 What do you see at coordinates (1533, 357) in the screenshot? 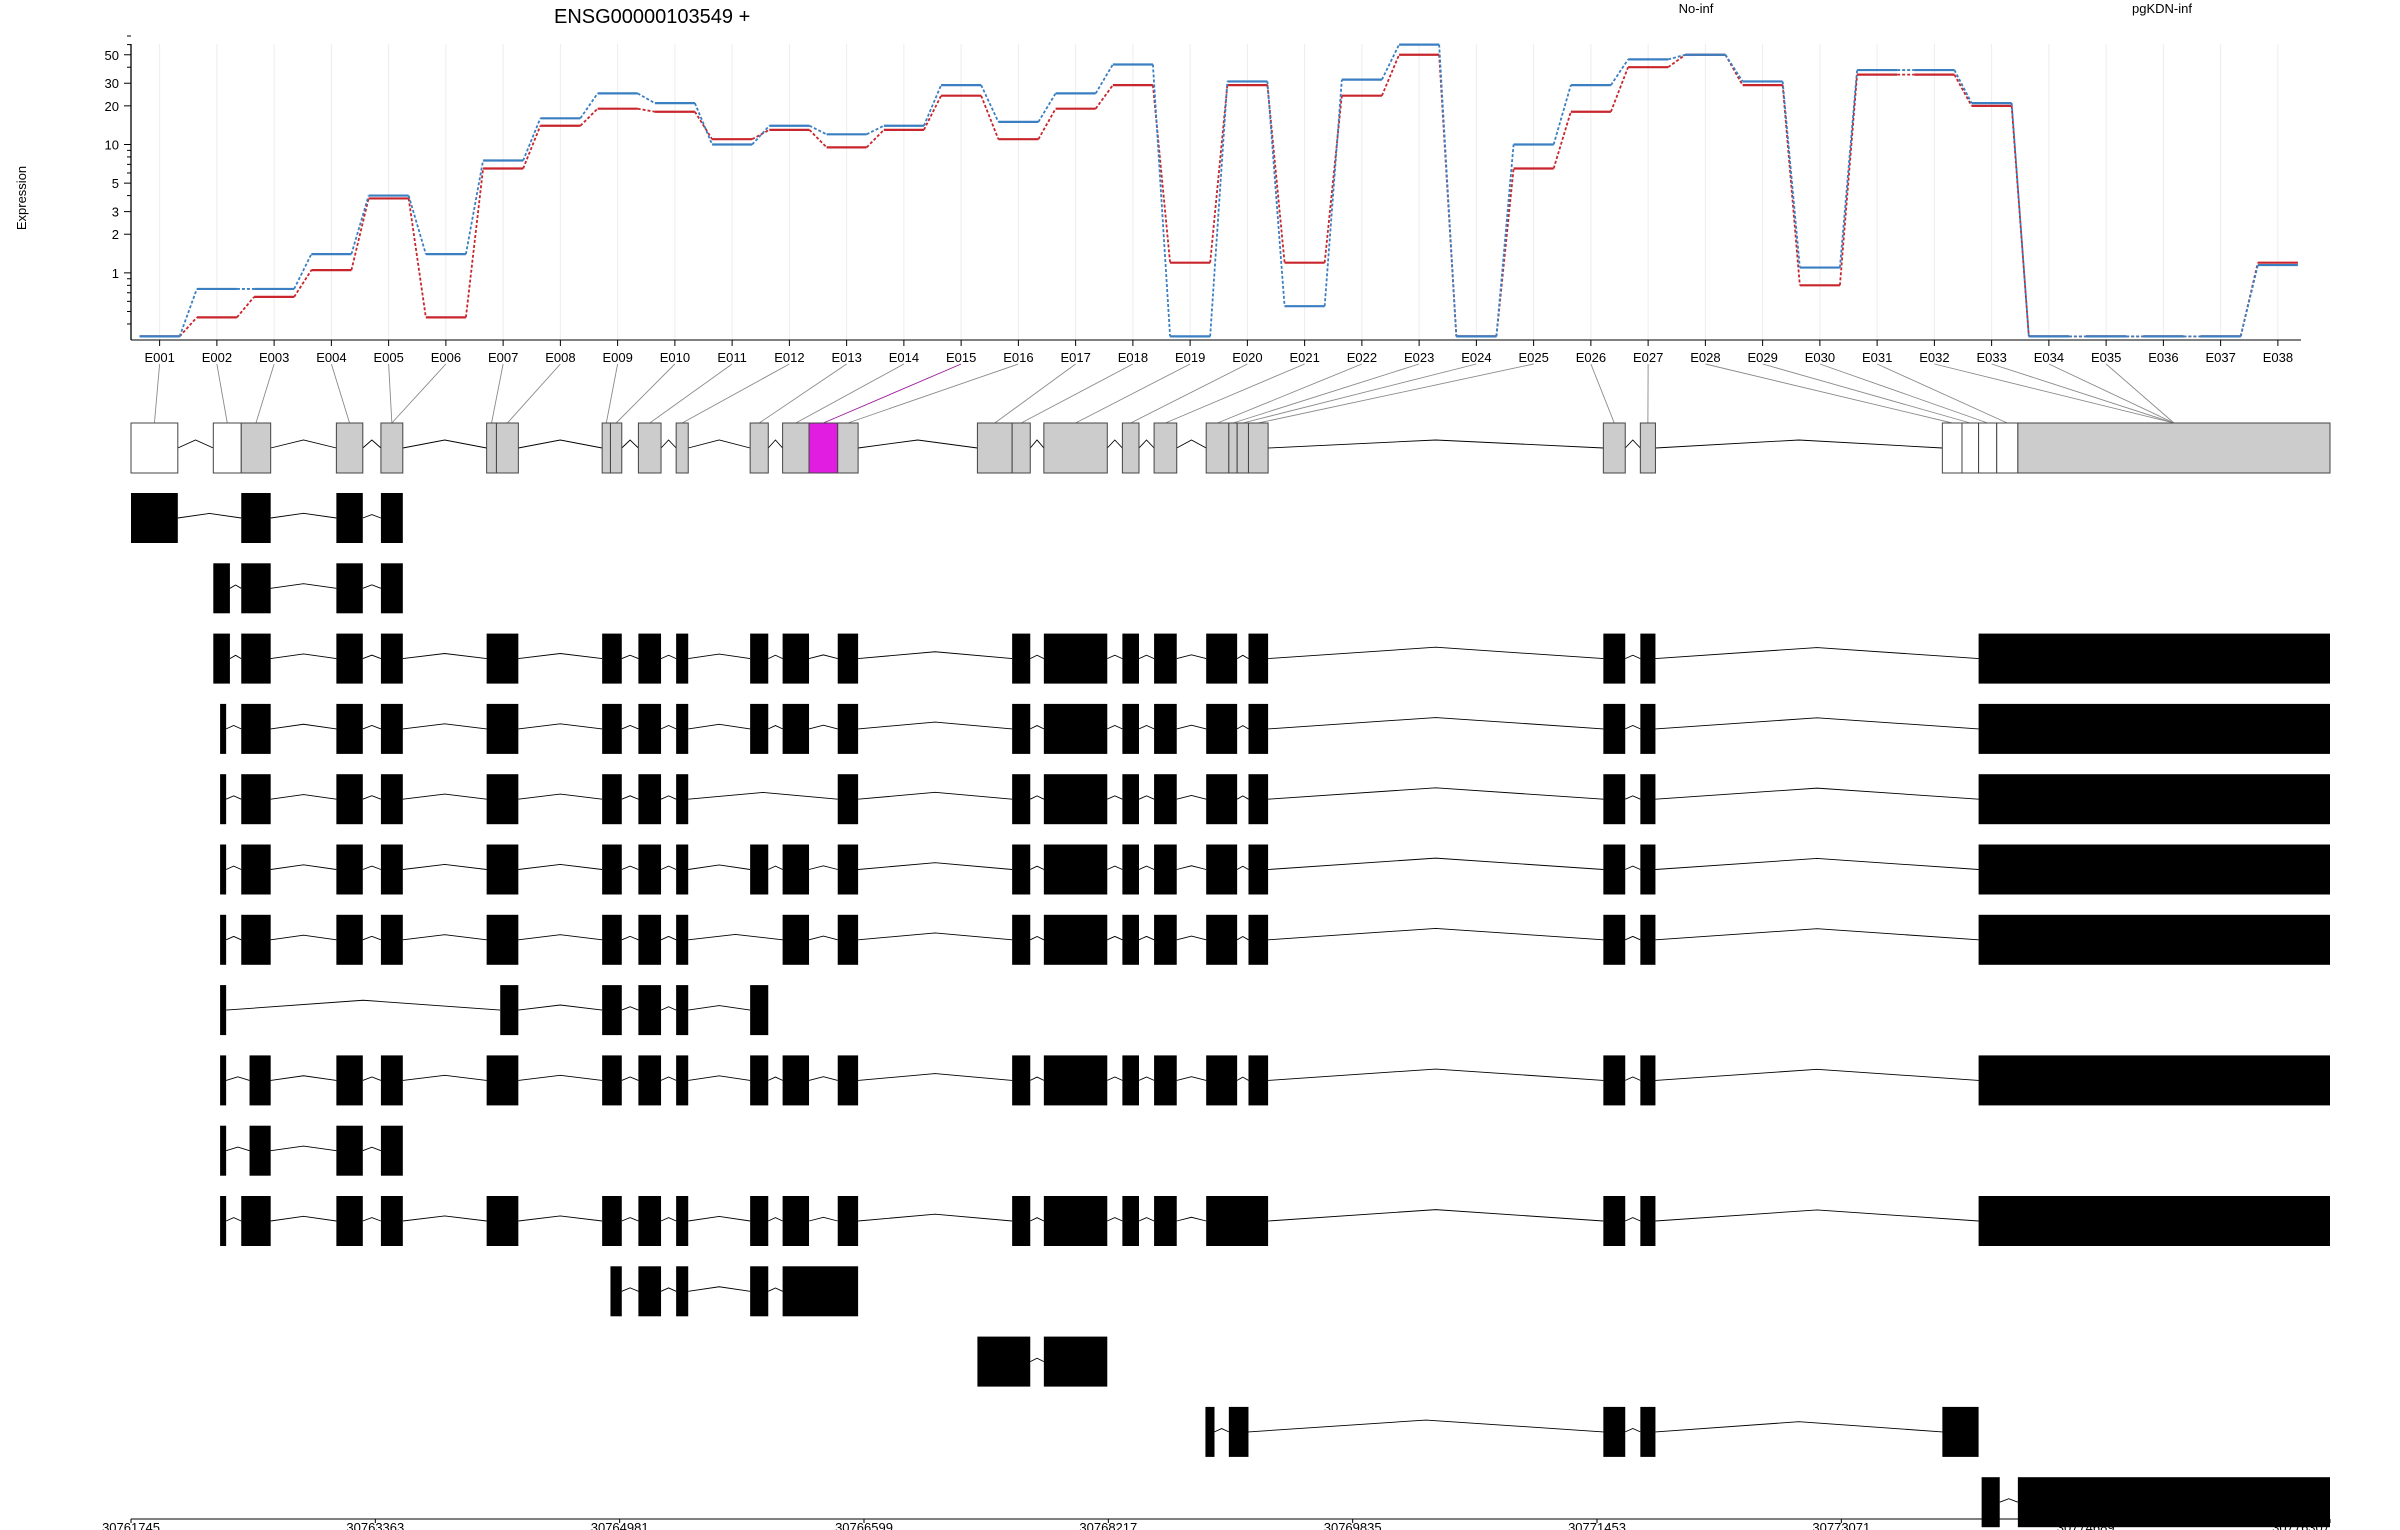
I see `x-tick-label: E025` at bounding box center [1533, 357].